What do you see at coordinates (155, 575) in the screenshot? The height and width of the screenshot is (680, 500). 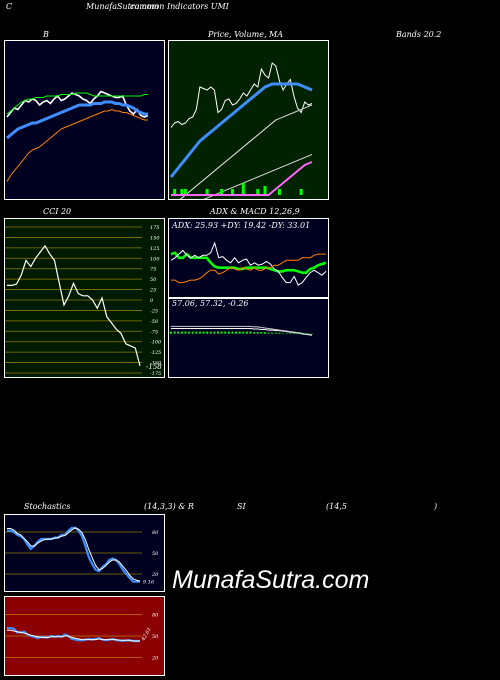 I see `stoch-tick-label: 20` at bounding box center [155, 575].